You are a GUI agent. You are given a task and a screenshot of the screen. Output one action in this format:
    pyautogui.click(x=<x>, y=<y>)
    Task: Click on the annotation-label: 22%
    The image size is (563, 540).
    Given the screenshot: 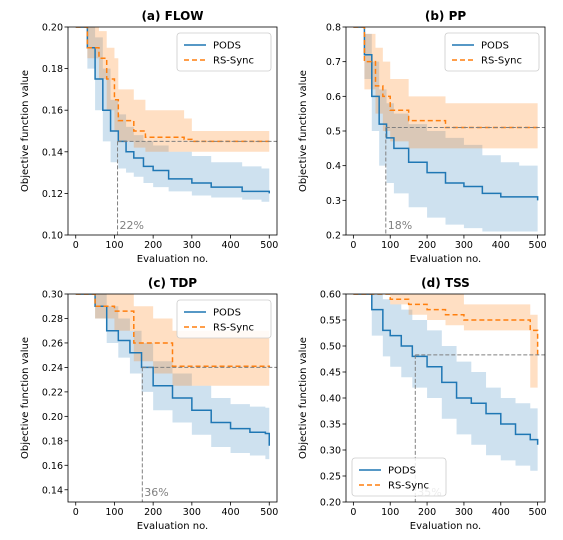 What is the action you would take?
    pyautogui.click(x=132, y=225)
    